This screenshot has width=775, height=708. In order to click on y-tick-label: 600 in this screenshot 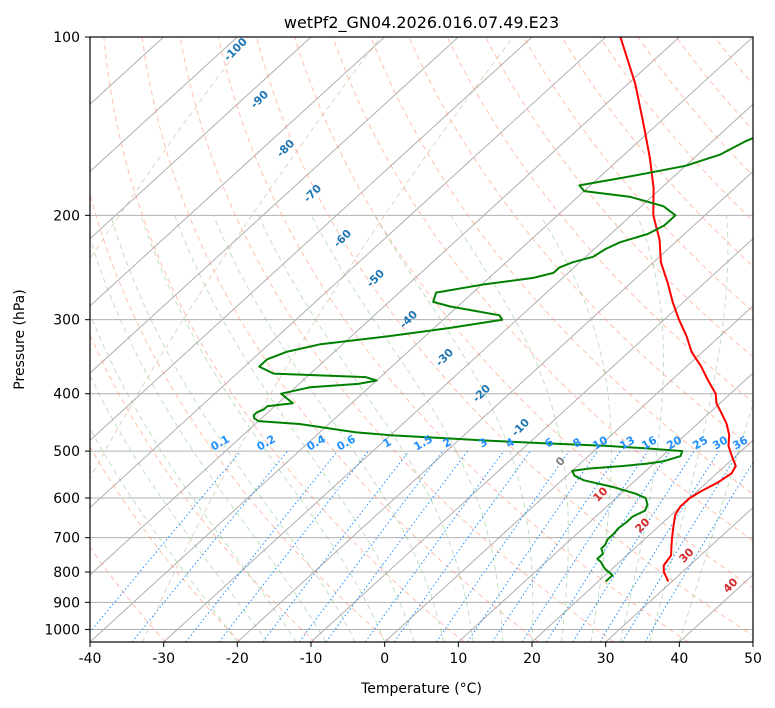, I will do `click(66, 499)`.